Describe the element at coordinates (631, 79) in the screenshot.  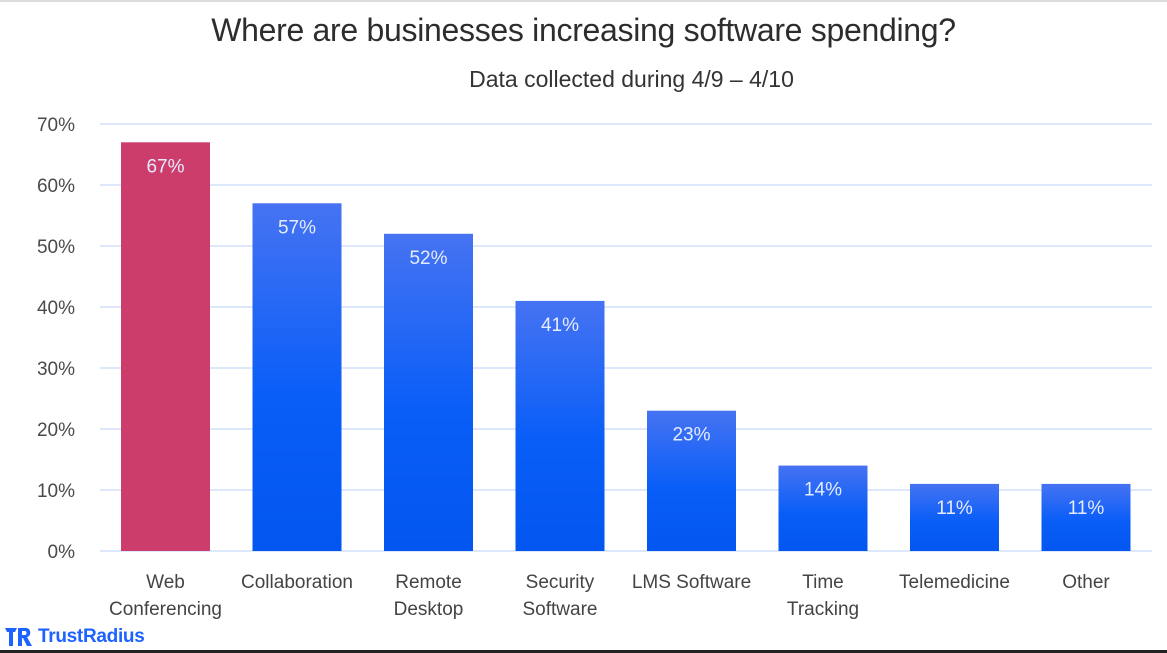
I see `chart-subtitle: Data collected during 4/9 – 4/10` at that location.